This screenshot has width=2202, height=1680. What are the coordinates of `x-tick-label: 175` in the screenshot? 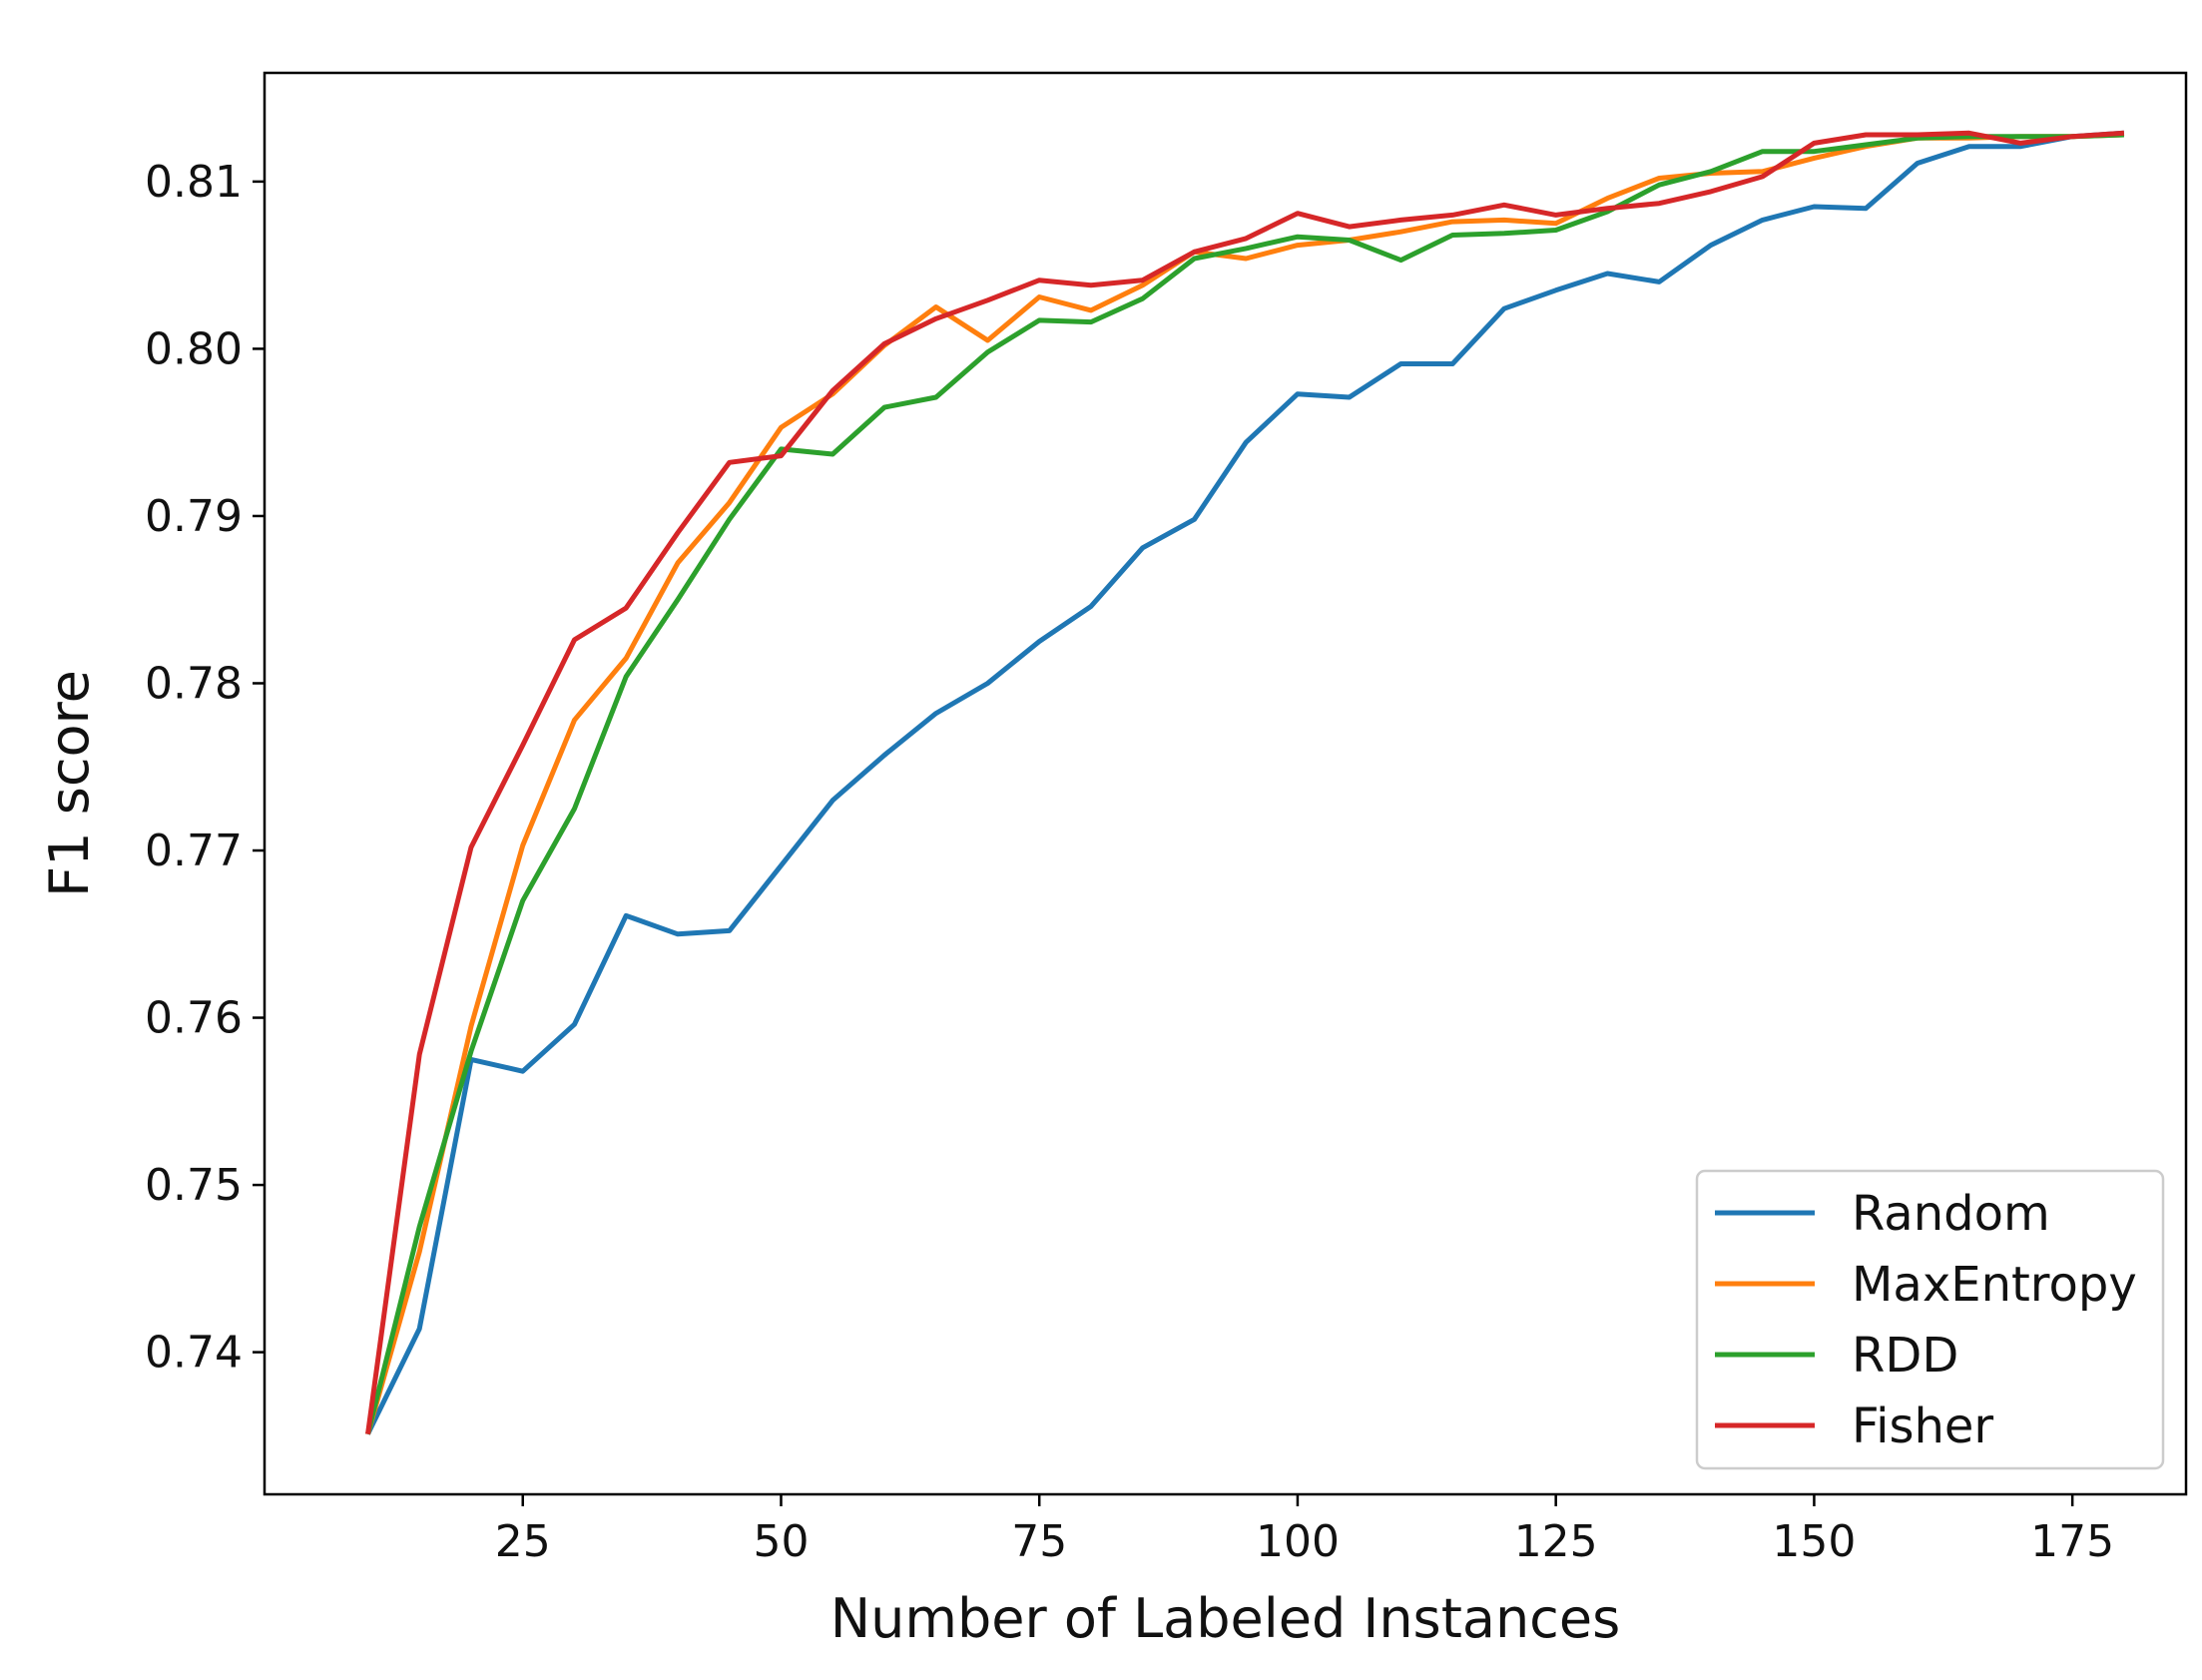 It's located at (2072, 1541).